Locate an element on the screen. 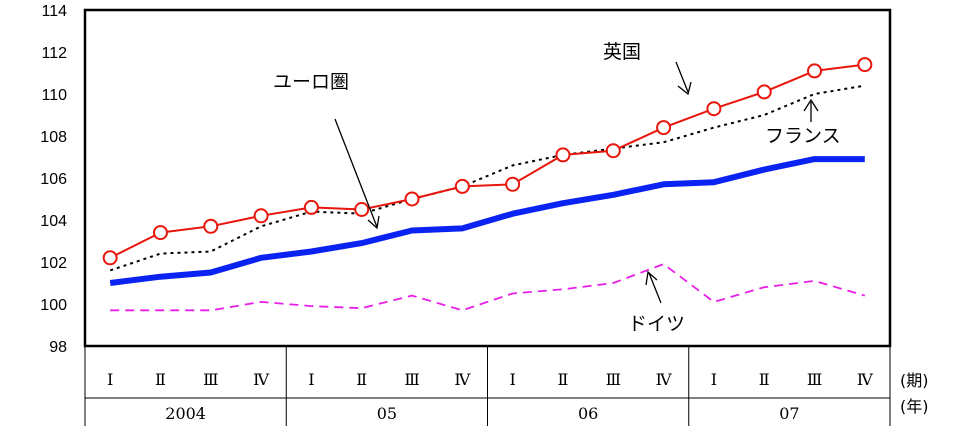  x-unit-year: (年) is located at coordinates (914, 406).